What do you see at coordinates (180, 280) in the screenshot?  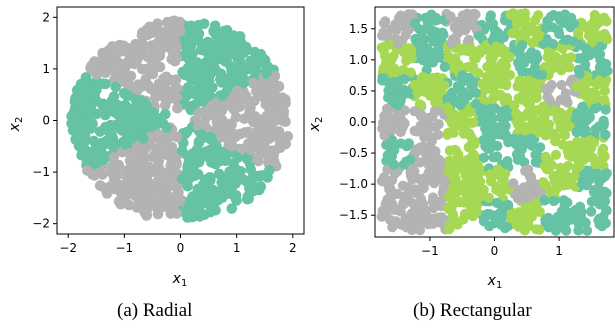 I see `x-axis-label: x1` at bounding box center [180, 280].